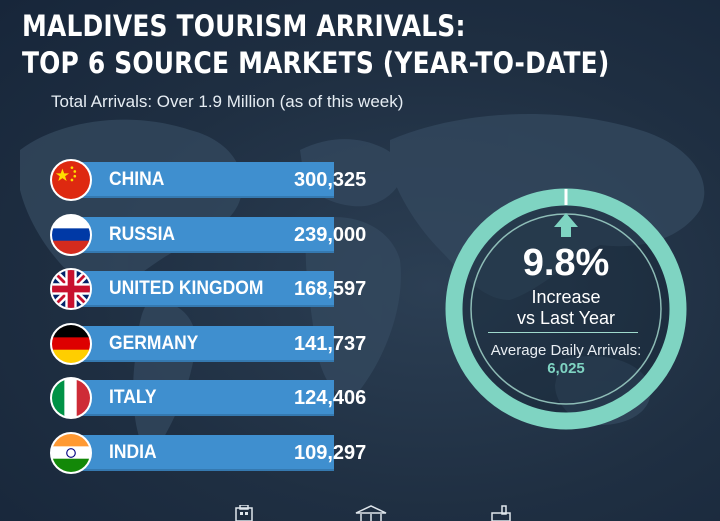  I want to click on category-label-united-kingdom: UNITED KINGDOM, so click(186, 288).